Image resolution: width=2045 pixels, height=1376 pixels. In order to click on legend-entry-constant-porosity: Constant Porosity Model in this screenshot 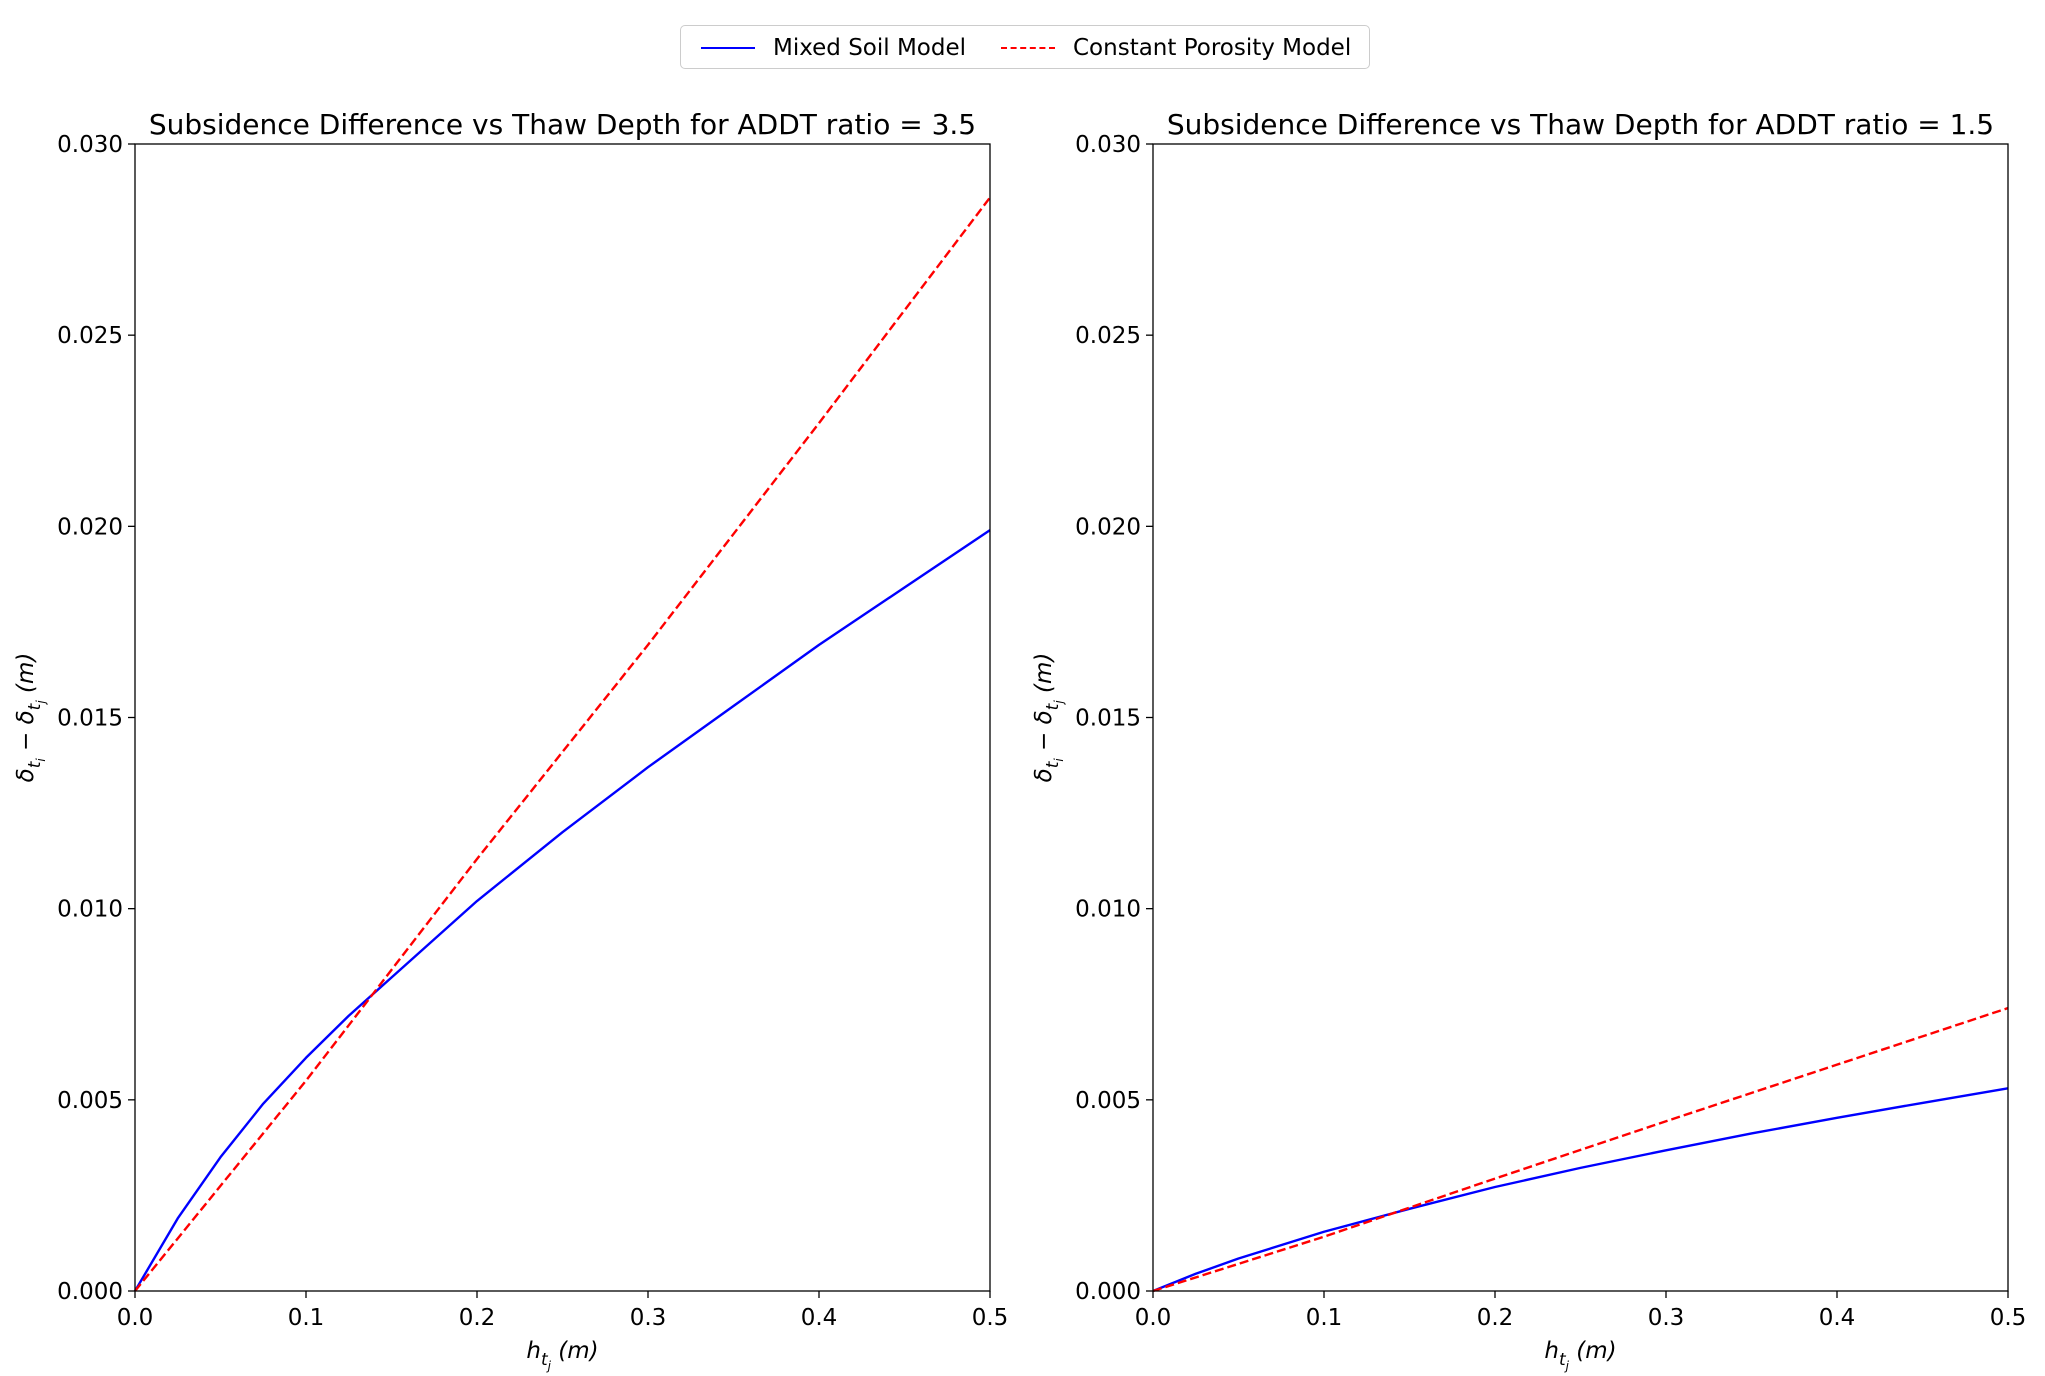, I will do `click(1176, 48)`.